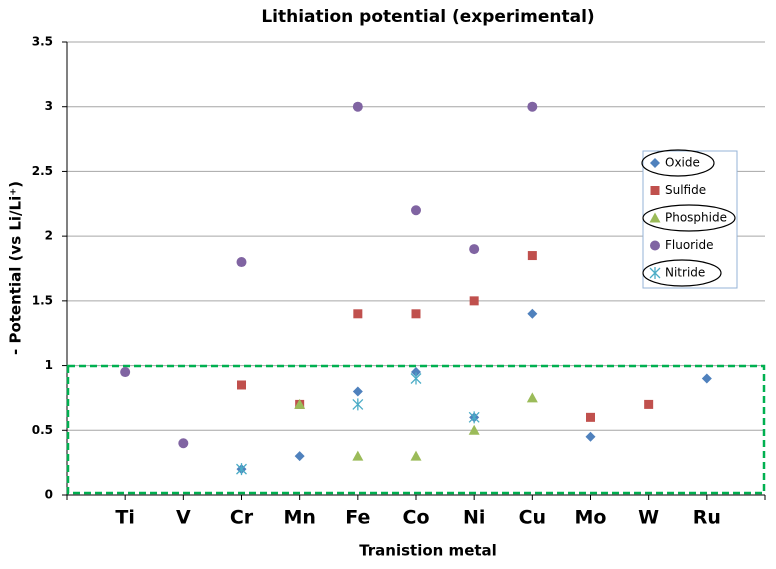  What do you see at coordinates (685, 190) in the screenshot?
I see `legend-label: Sulfide` at bounding box center [685, 190].